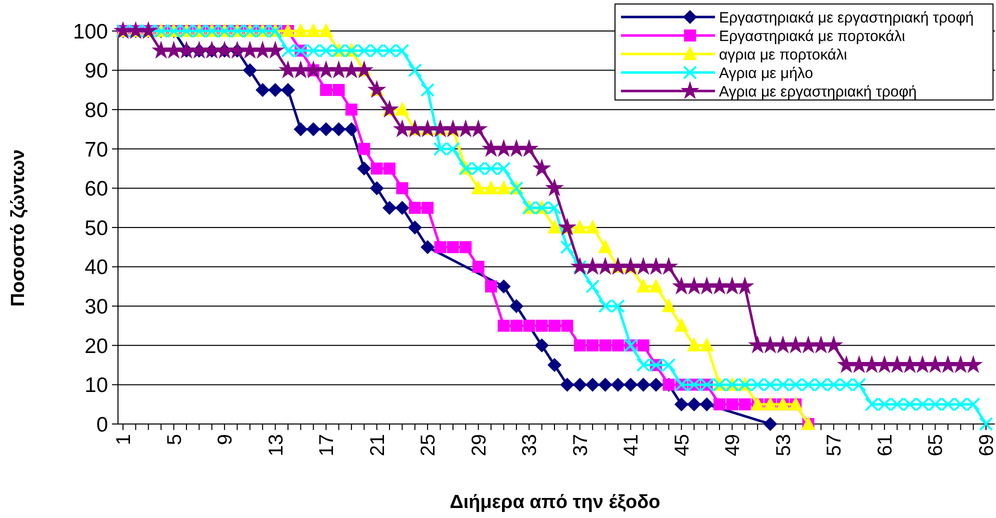 This screenshot has width=996, height=518. What do you see at coordinates (96, 110) in the screenshot?
I see `y-tick-label: 80` at bounding box center [96, 110].